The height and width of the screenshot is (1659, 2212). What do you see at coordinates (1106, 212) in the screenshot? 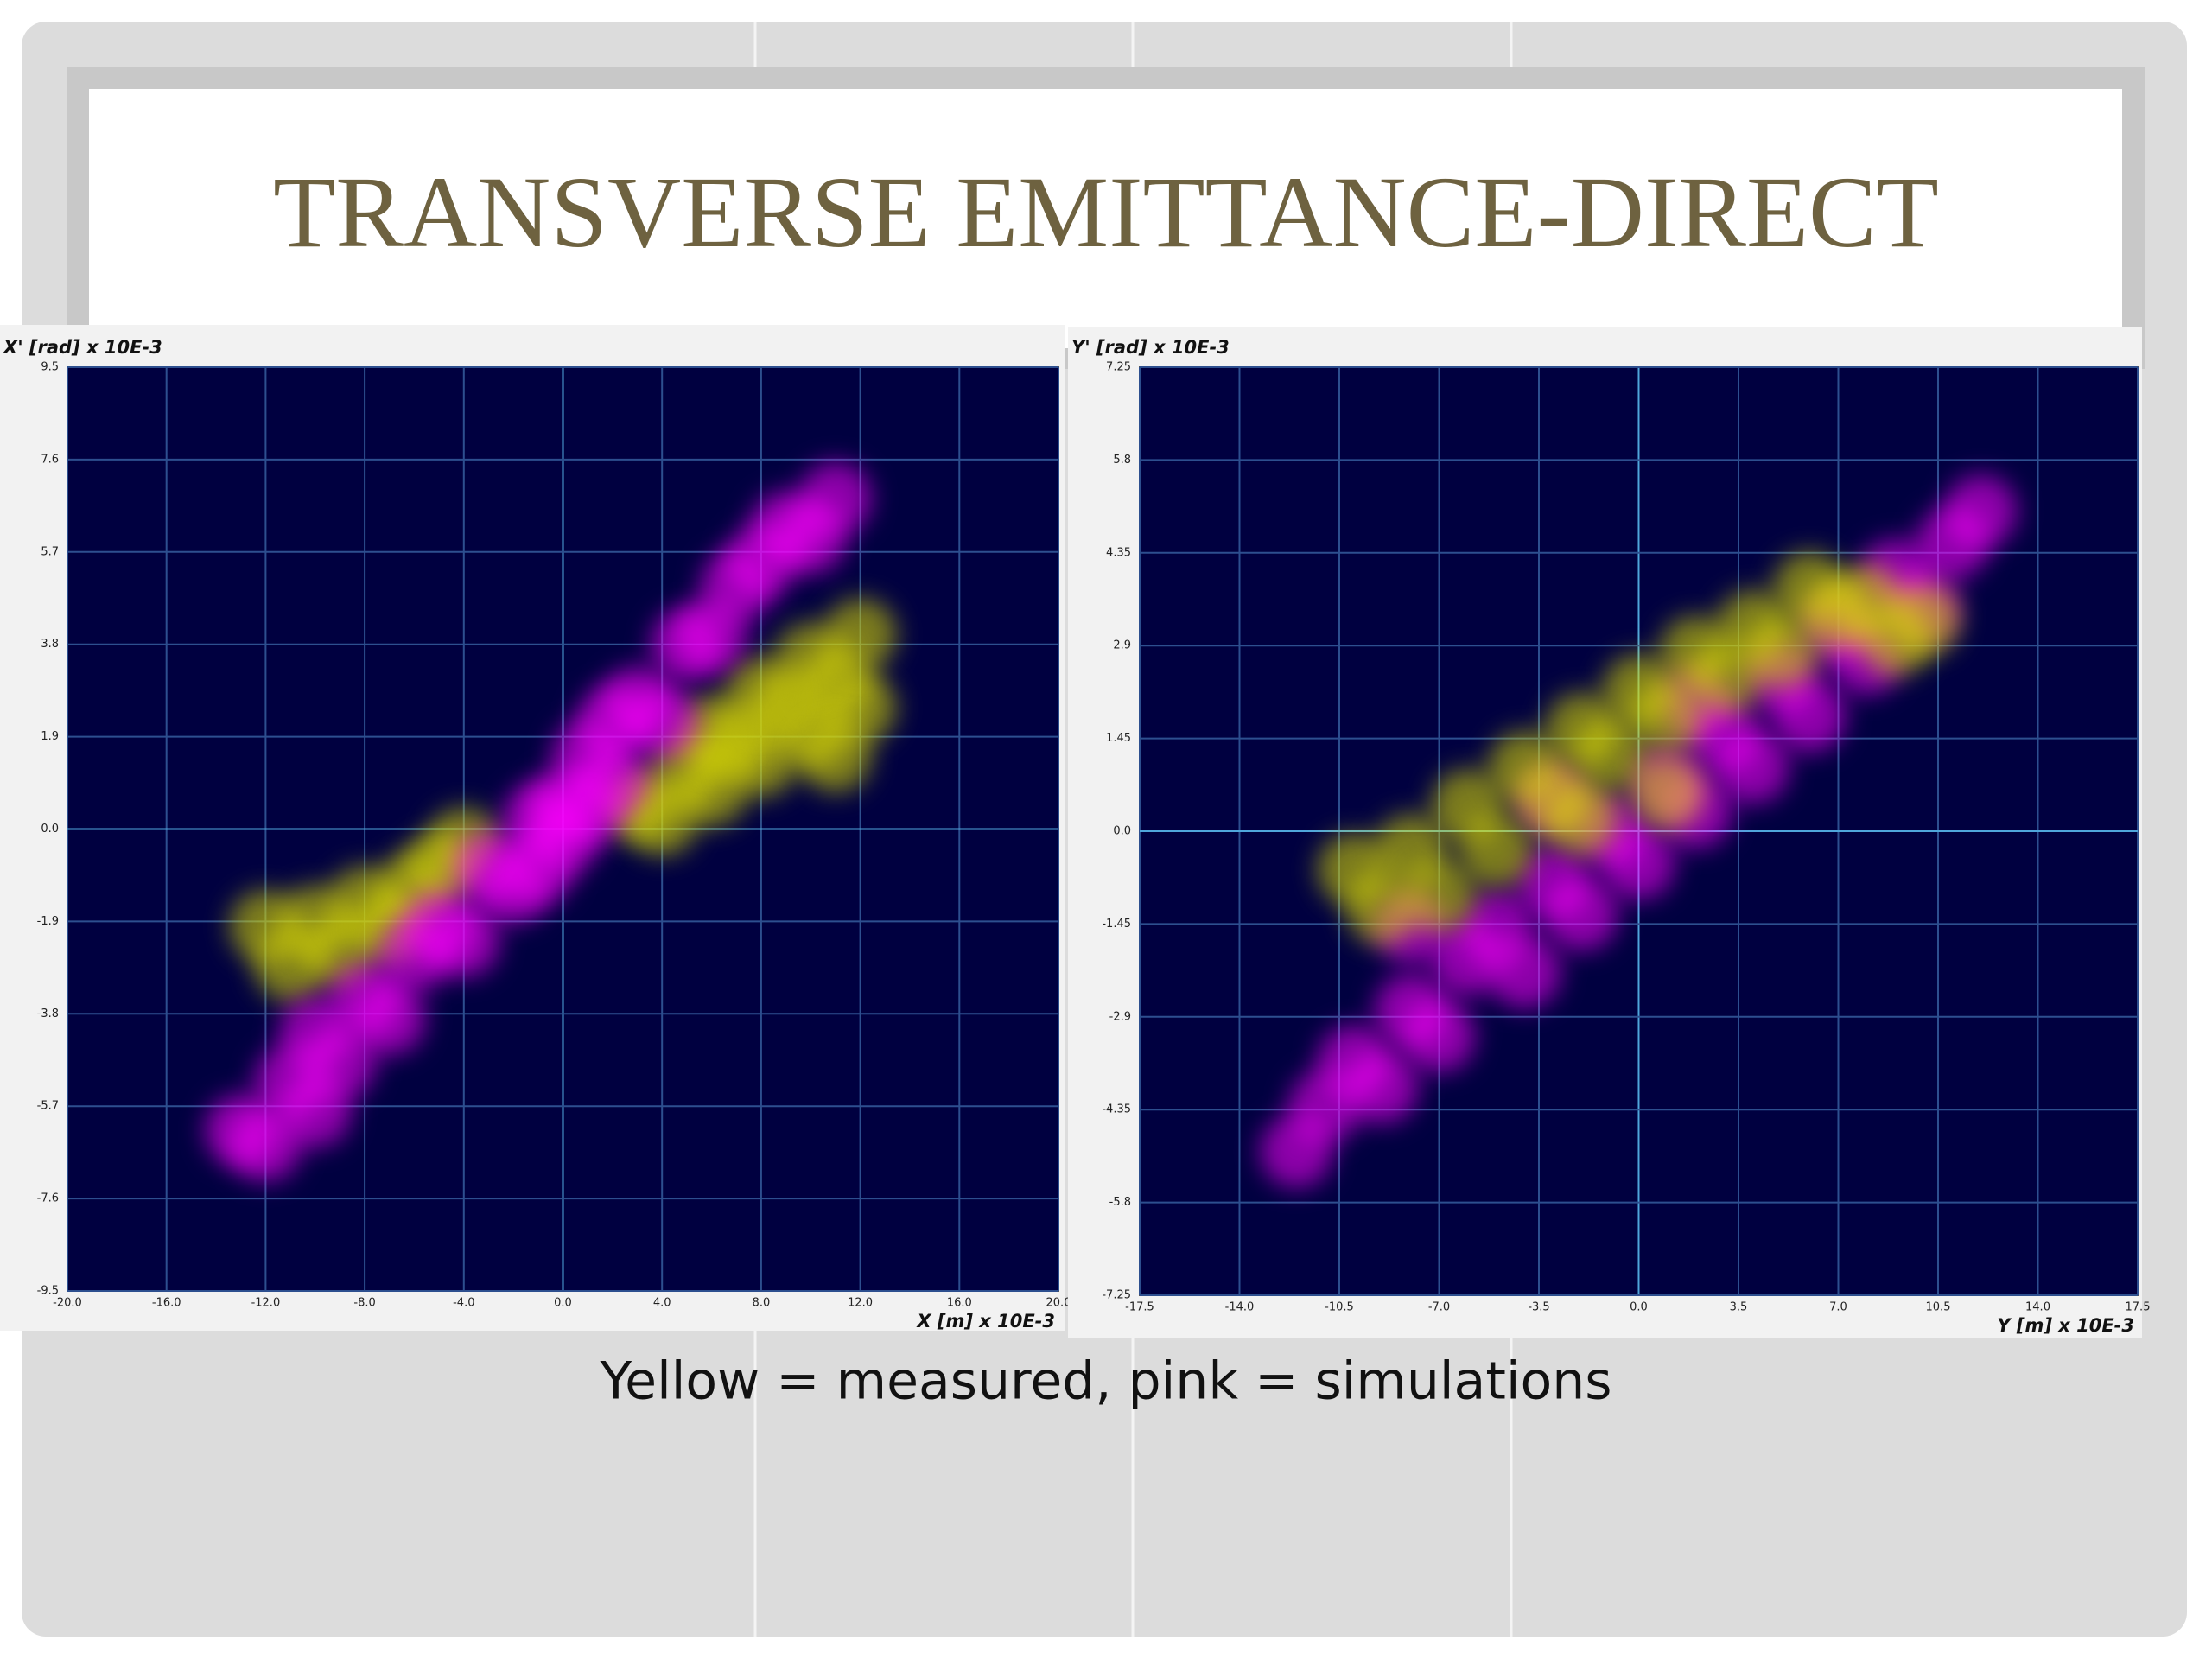
I see `slide-title: TRANSVERSE EMITTANCE-DIRECT` at bounding box center [1106, 212].